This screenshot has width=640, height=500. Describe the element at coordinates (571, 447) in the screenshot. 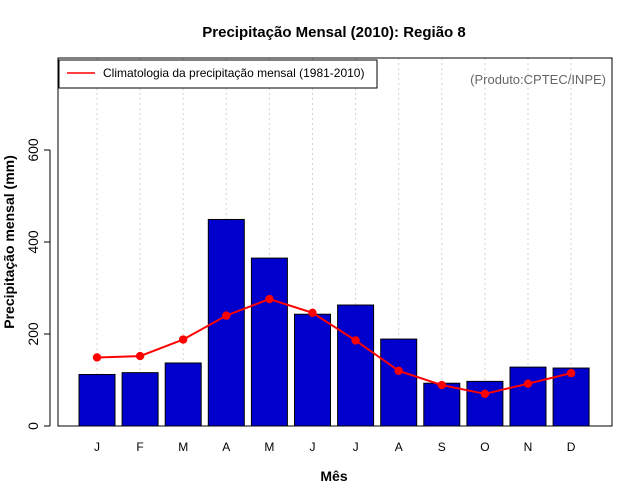

I see `x-tick-label: D` at that location.